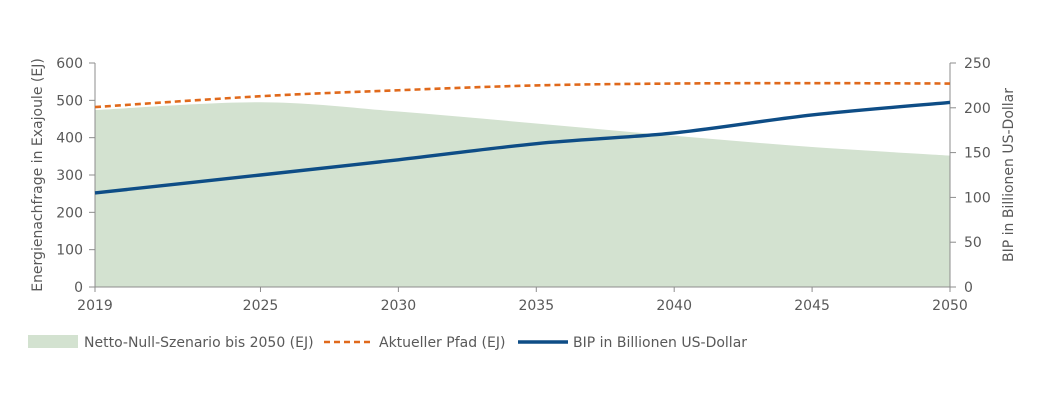 This screenshot has height=404, width=1050. I want to click on series-line-aktueller-pfad, so click(522, 95).